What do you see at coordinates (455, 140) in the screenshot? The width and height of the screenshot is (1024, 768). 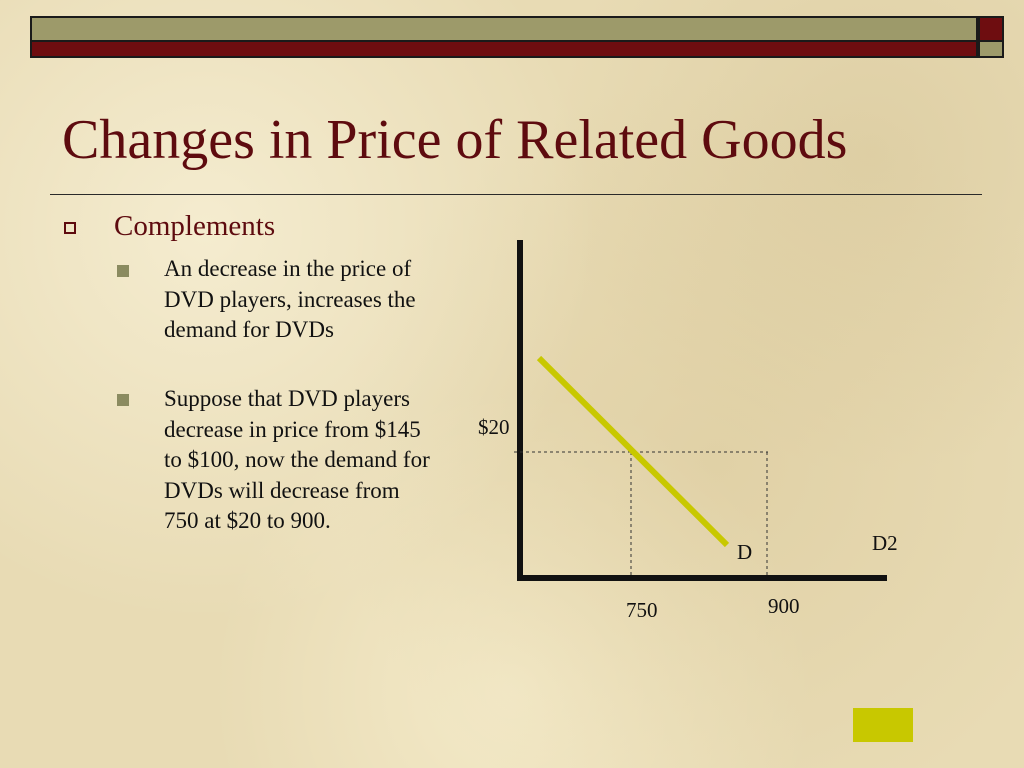 I see `slide-title: Changes in Price of Related Goods` at bounding box center [455, 140].